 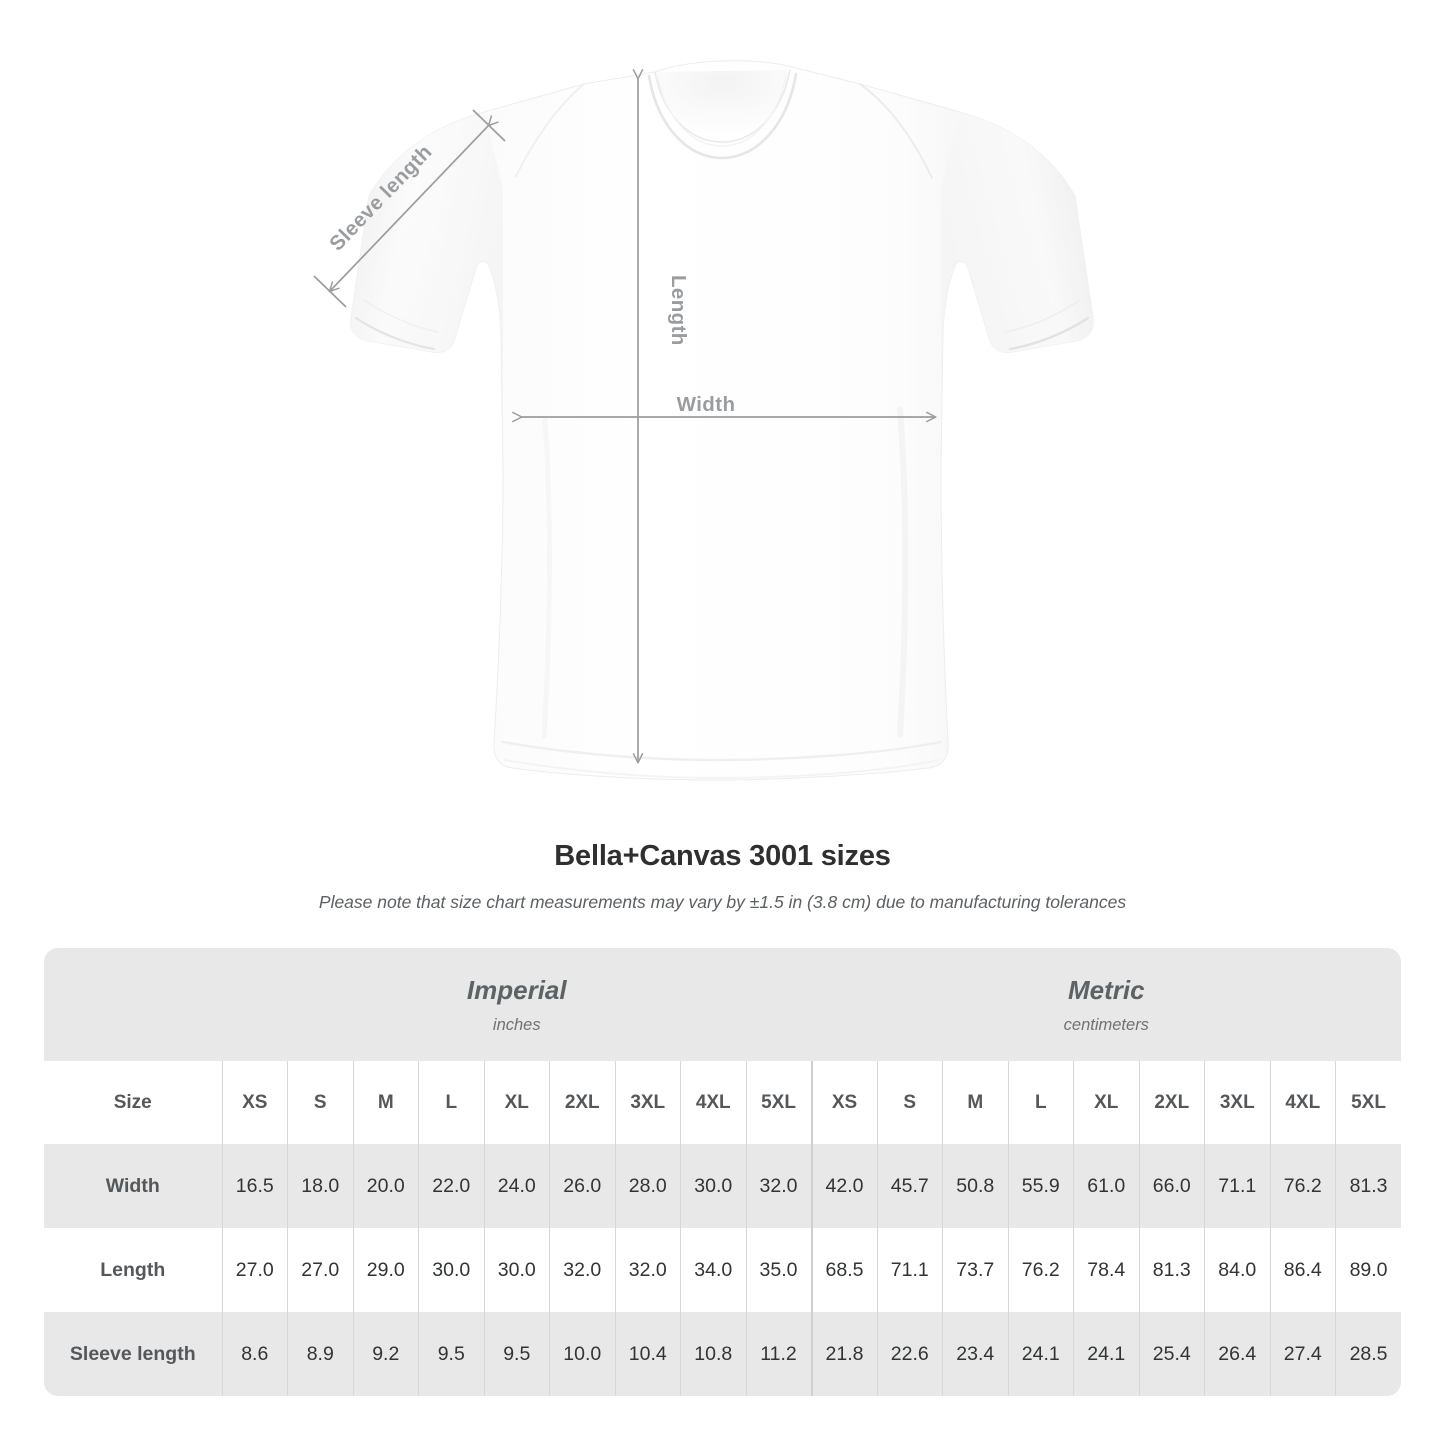 I want to click on left-sleeve-hem-inner, so click(x=401, y=316).